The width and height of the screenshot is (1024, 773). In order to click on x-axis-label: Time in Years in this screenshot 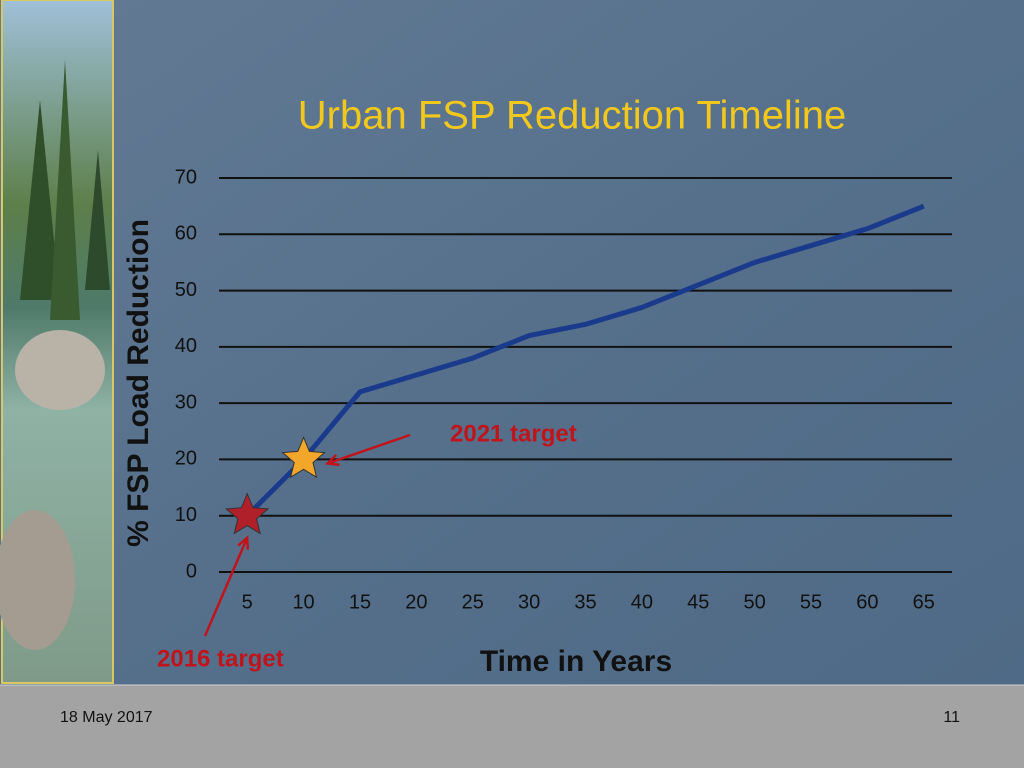, I will do `click(576, 661)`.